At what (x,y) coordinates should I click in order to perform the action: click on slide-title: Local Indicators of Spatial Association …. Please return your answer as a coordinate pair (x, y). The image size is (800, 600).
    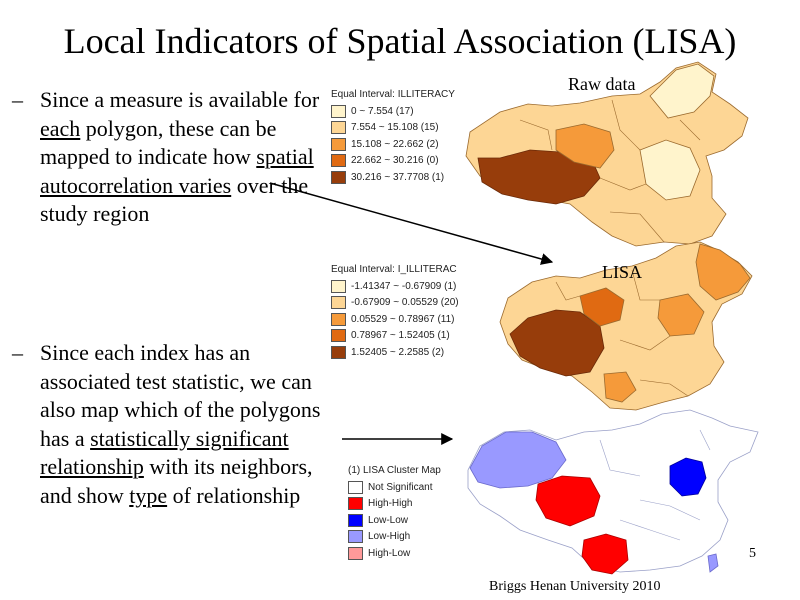
    Looking at the image, I should click on (400, 41).